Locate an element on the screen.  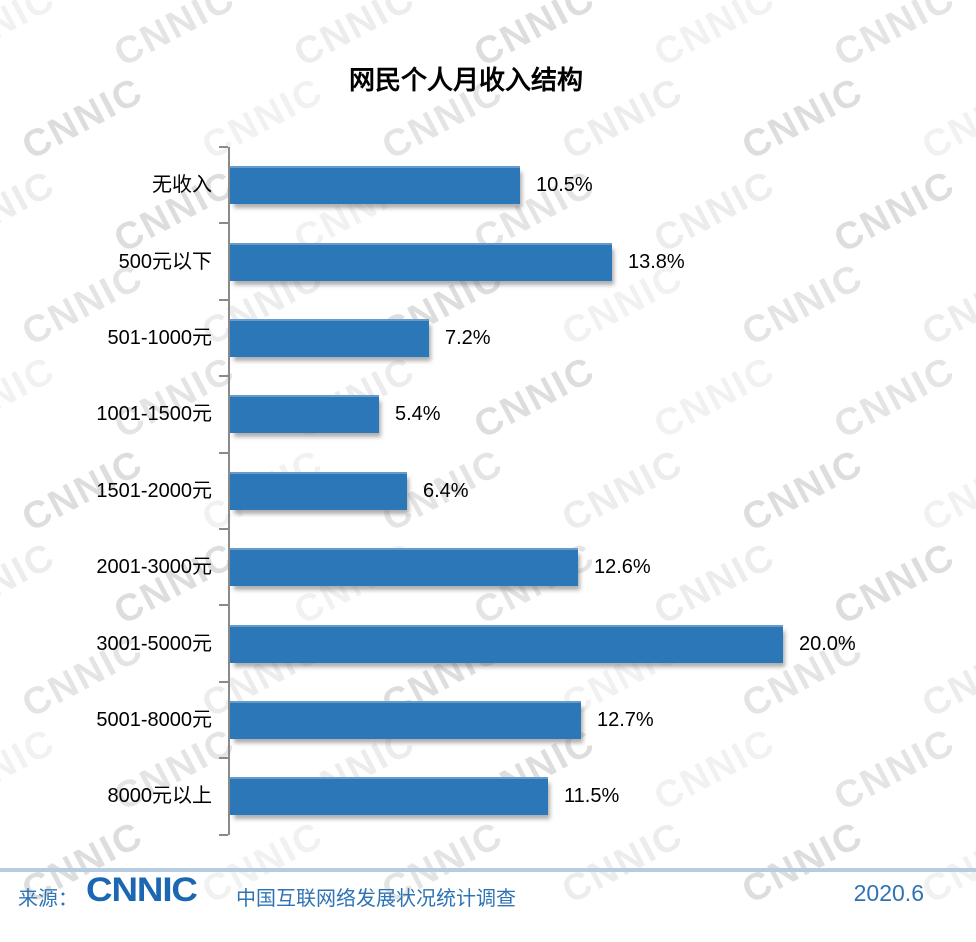
category-label: 5001-8000元 is located at coordinates (154, 720).